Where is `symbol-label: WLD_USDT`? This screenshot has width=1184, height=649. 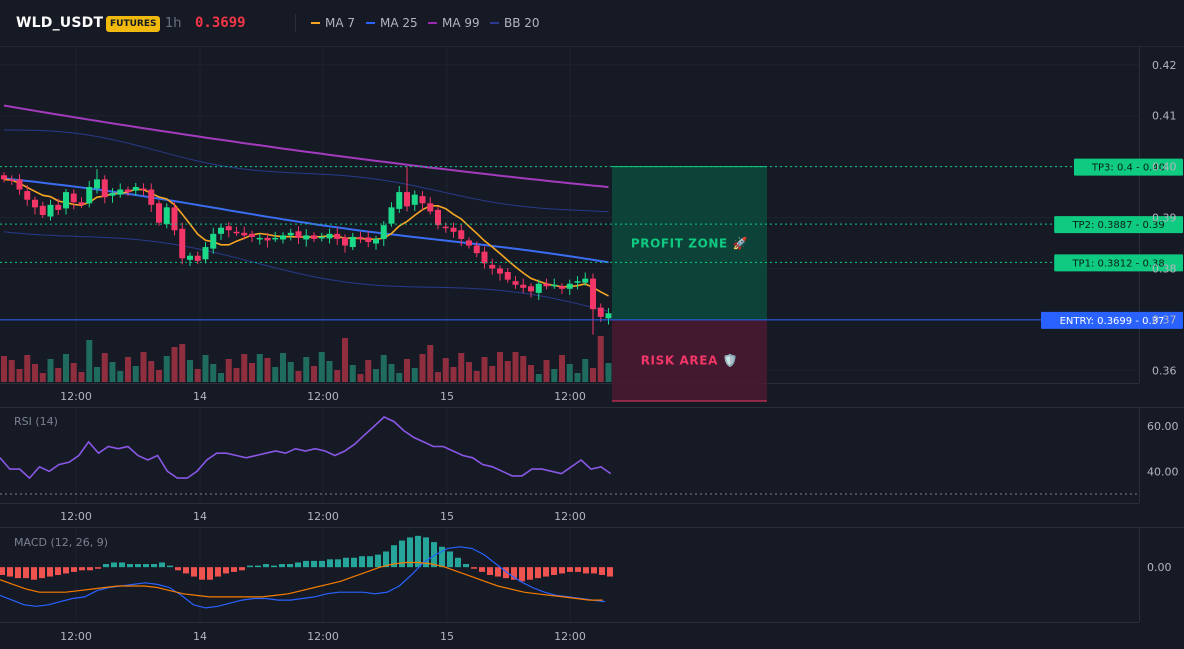 symbol-label: WLD_USDT is located at coordinates (60, 23).